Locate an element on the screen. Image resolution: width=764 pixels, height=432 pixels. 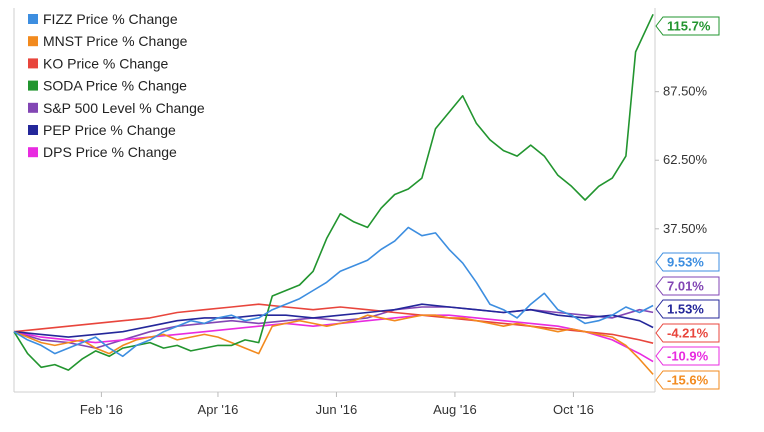
end-value-labels: 9.53% -15.6% -4.21% 115.7% 7.01% 1.53% -10.9% is located at coordinates (687, 203).